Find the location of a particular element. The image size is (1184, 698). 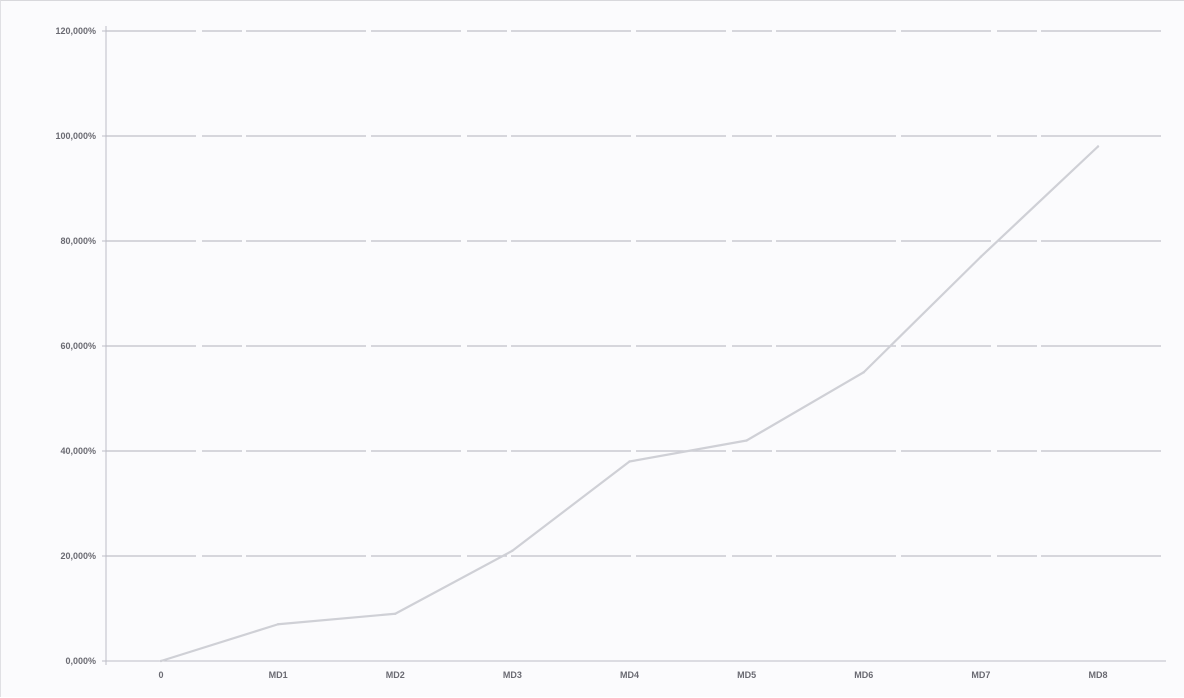

y-tick-label: 20,000% is located at coordinates (78, 556).